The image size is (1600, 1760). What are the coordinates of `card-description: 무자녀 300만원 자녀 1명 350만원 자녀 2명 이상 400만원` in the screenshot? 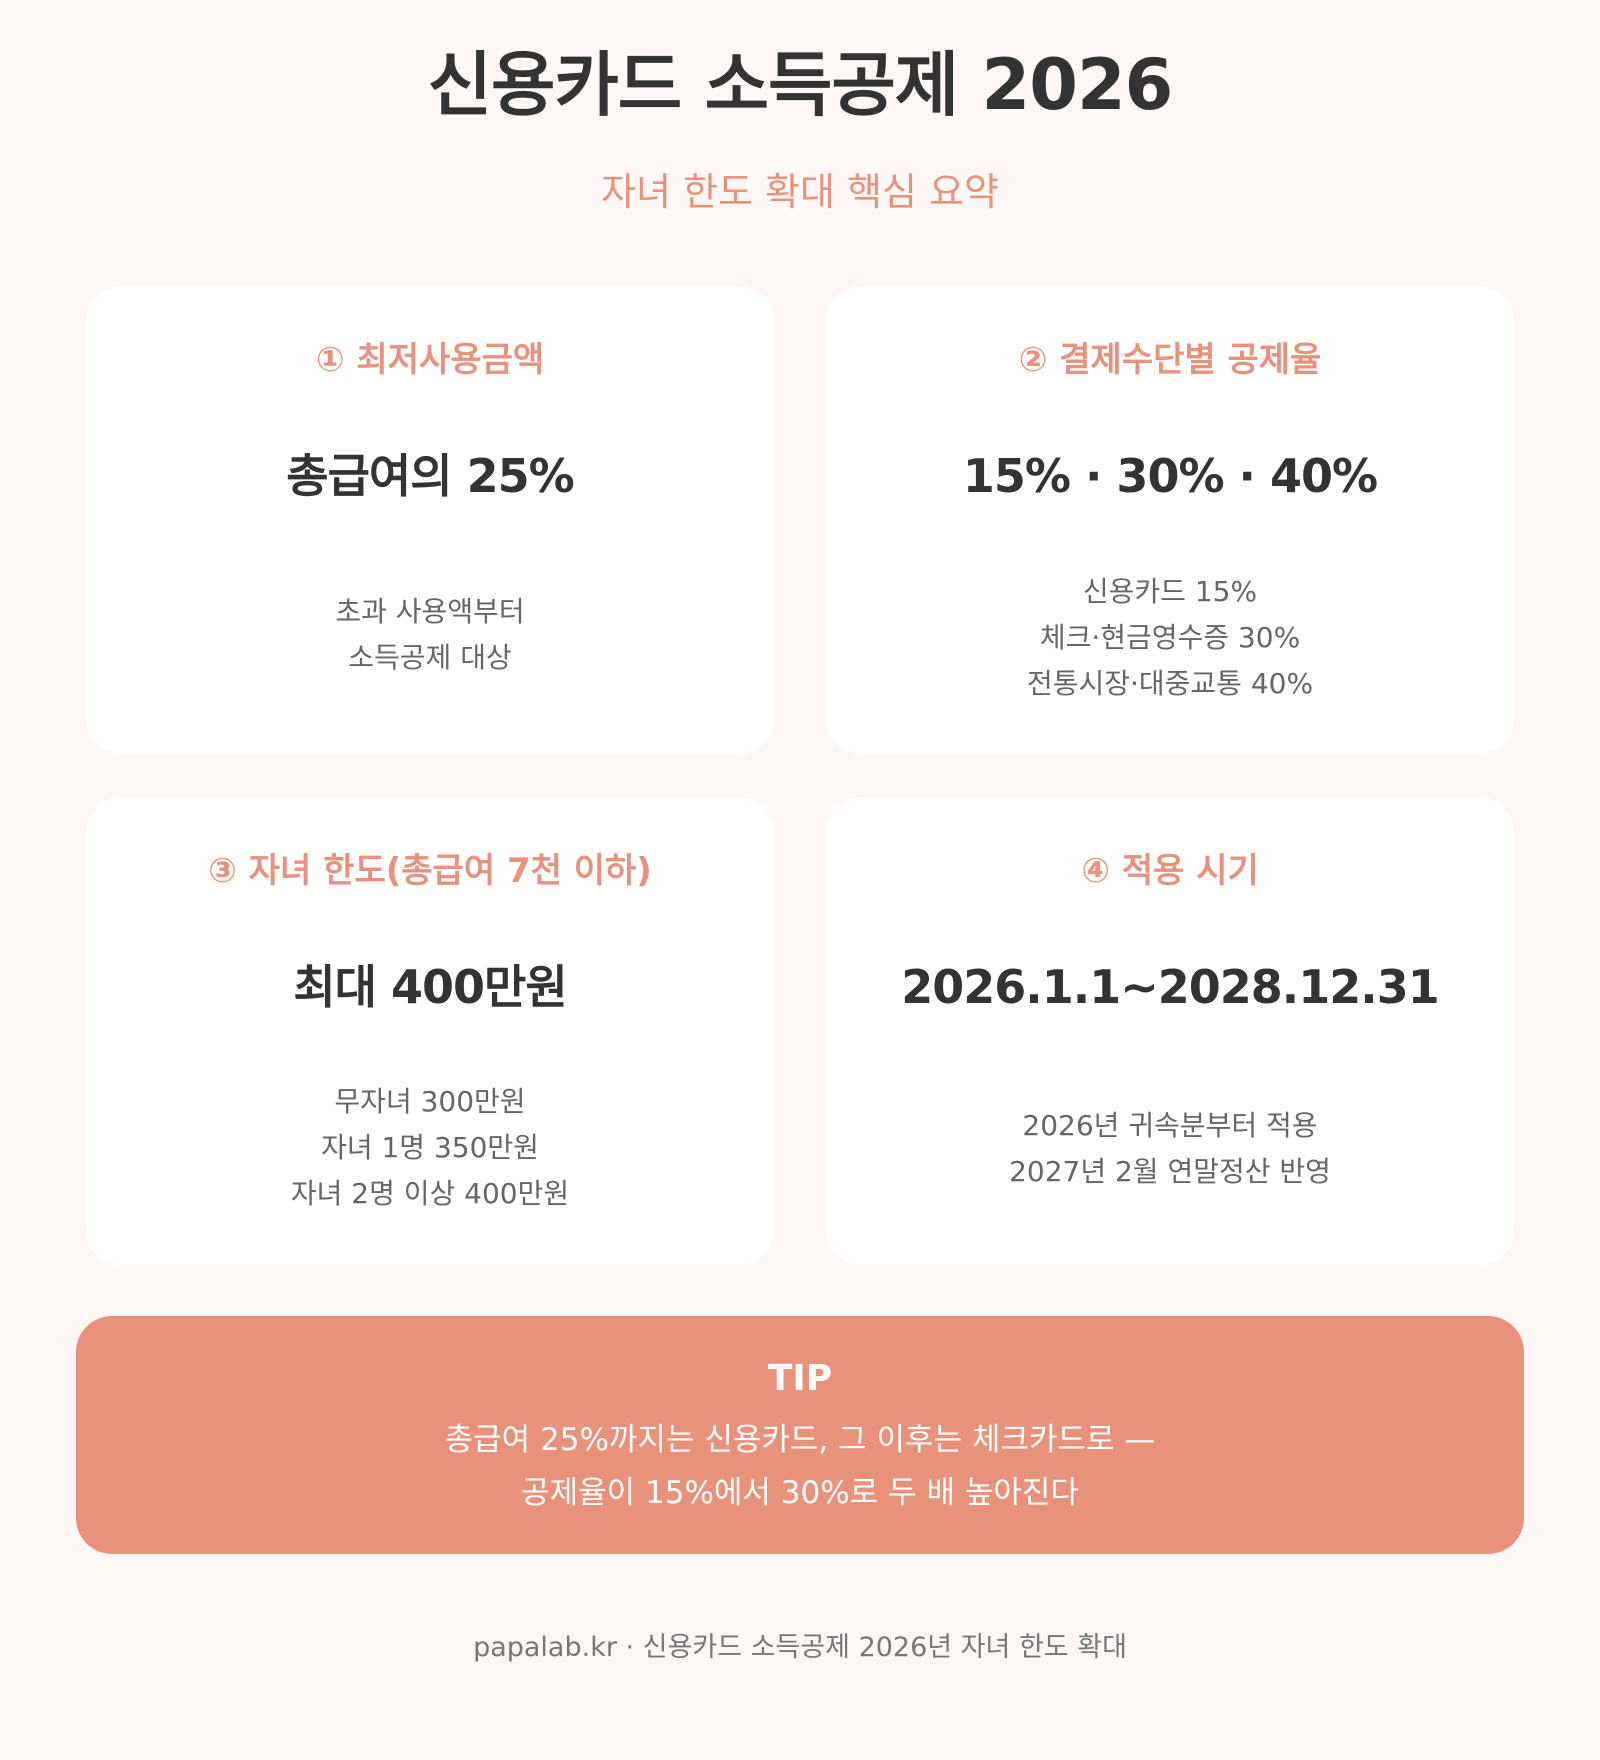 It's located at (430, 1148).